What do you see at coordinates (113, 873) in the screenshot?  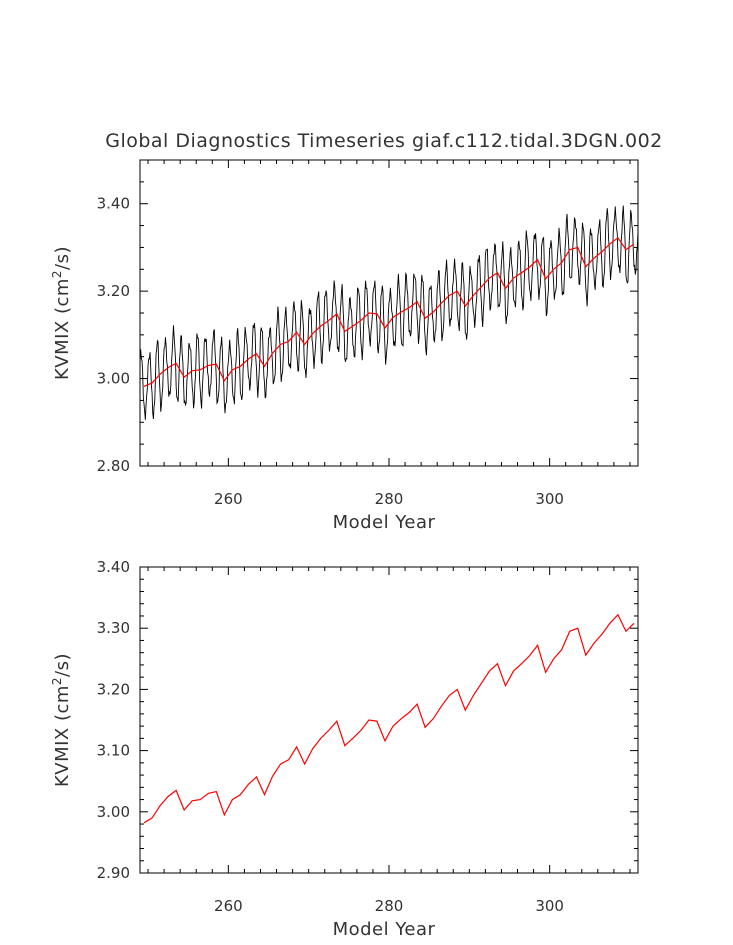 I see `y-tick-label: 2.90` at bounding box center [113, 873].